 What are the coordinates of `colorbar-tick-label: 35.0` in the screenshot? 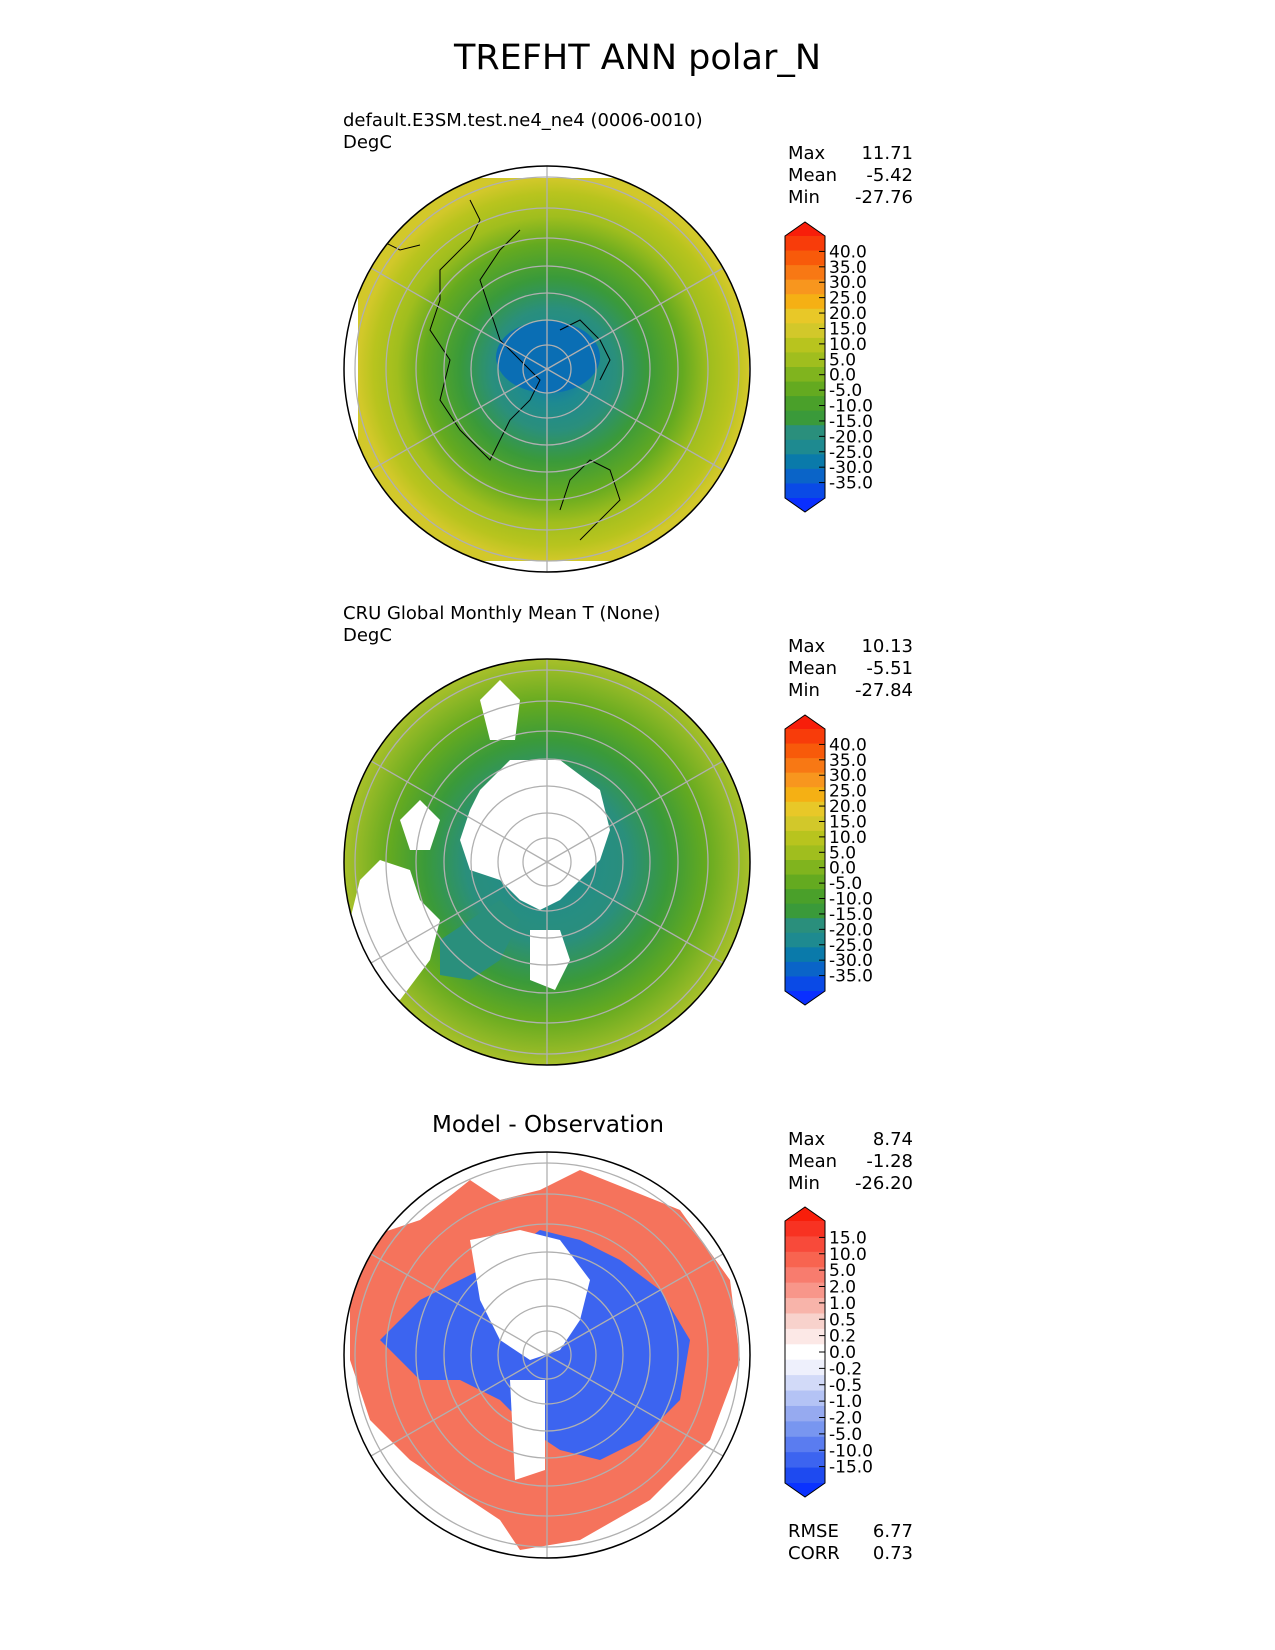 It's located at (848, 761).